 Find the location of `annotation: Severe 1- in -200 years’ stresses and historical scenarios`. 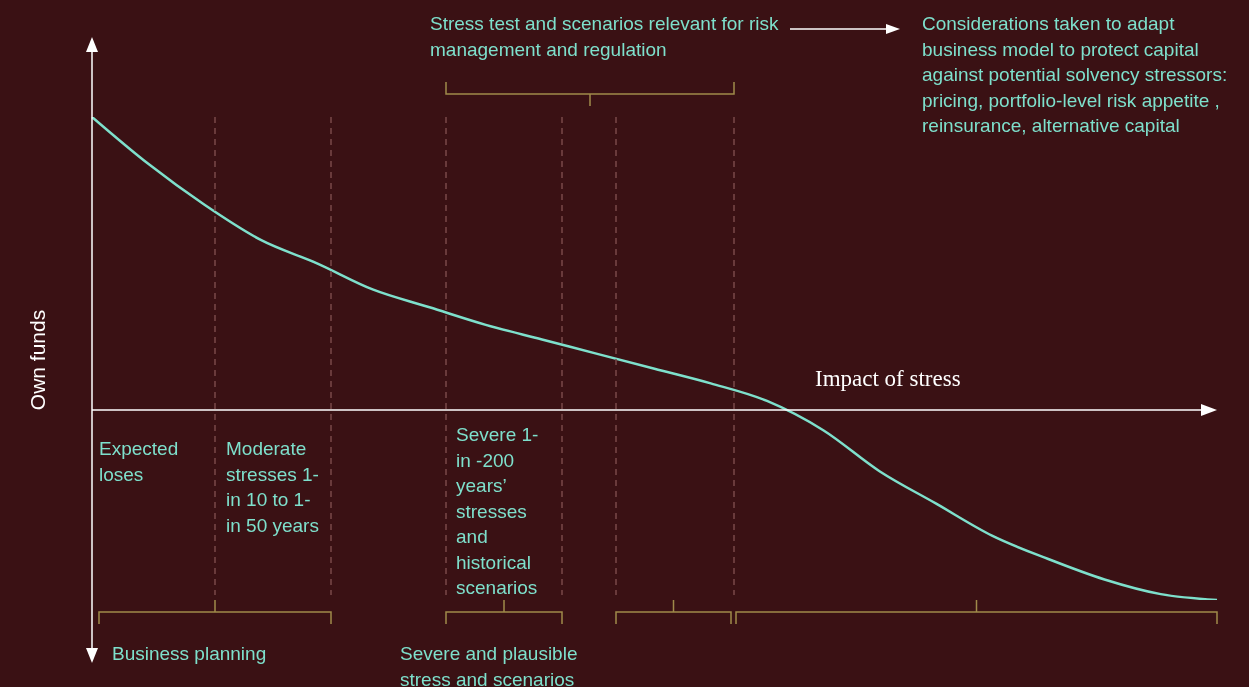

annotation: Severe 1- in -200 years’ stresses and historical scenarios is located at coordinates (498, 511).